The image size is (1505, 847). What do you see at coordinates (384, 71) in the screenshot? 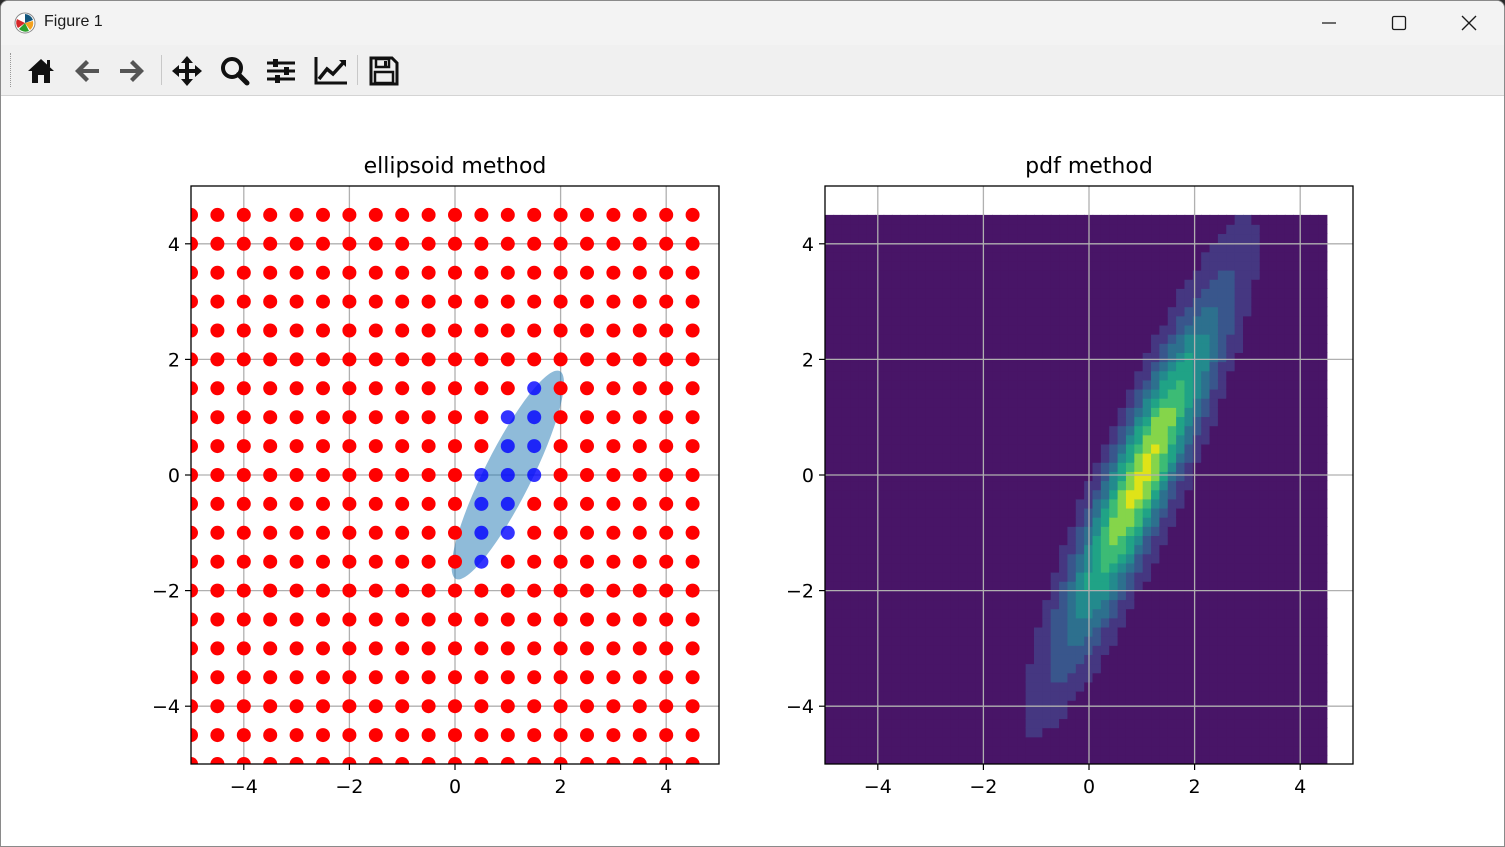
I see `save-button` at bounding box center [384, 71].